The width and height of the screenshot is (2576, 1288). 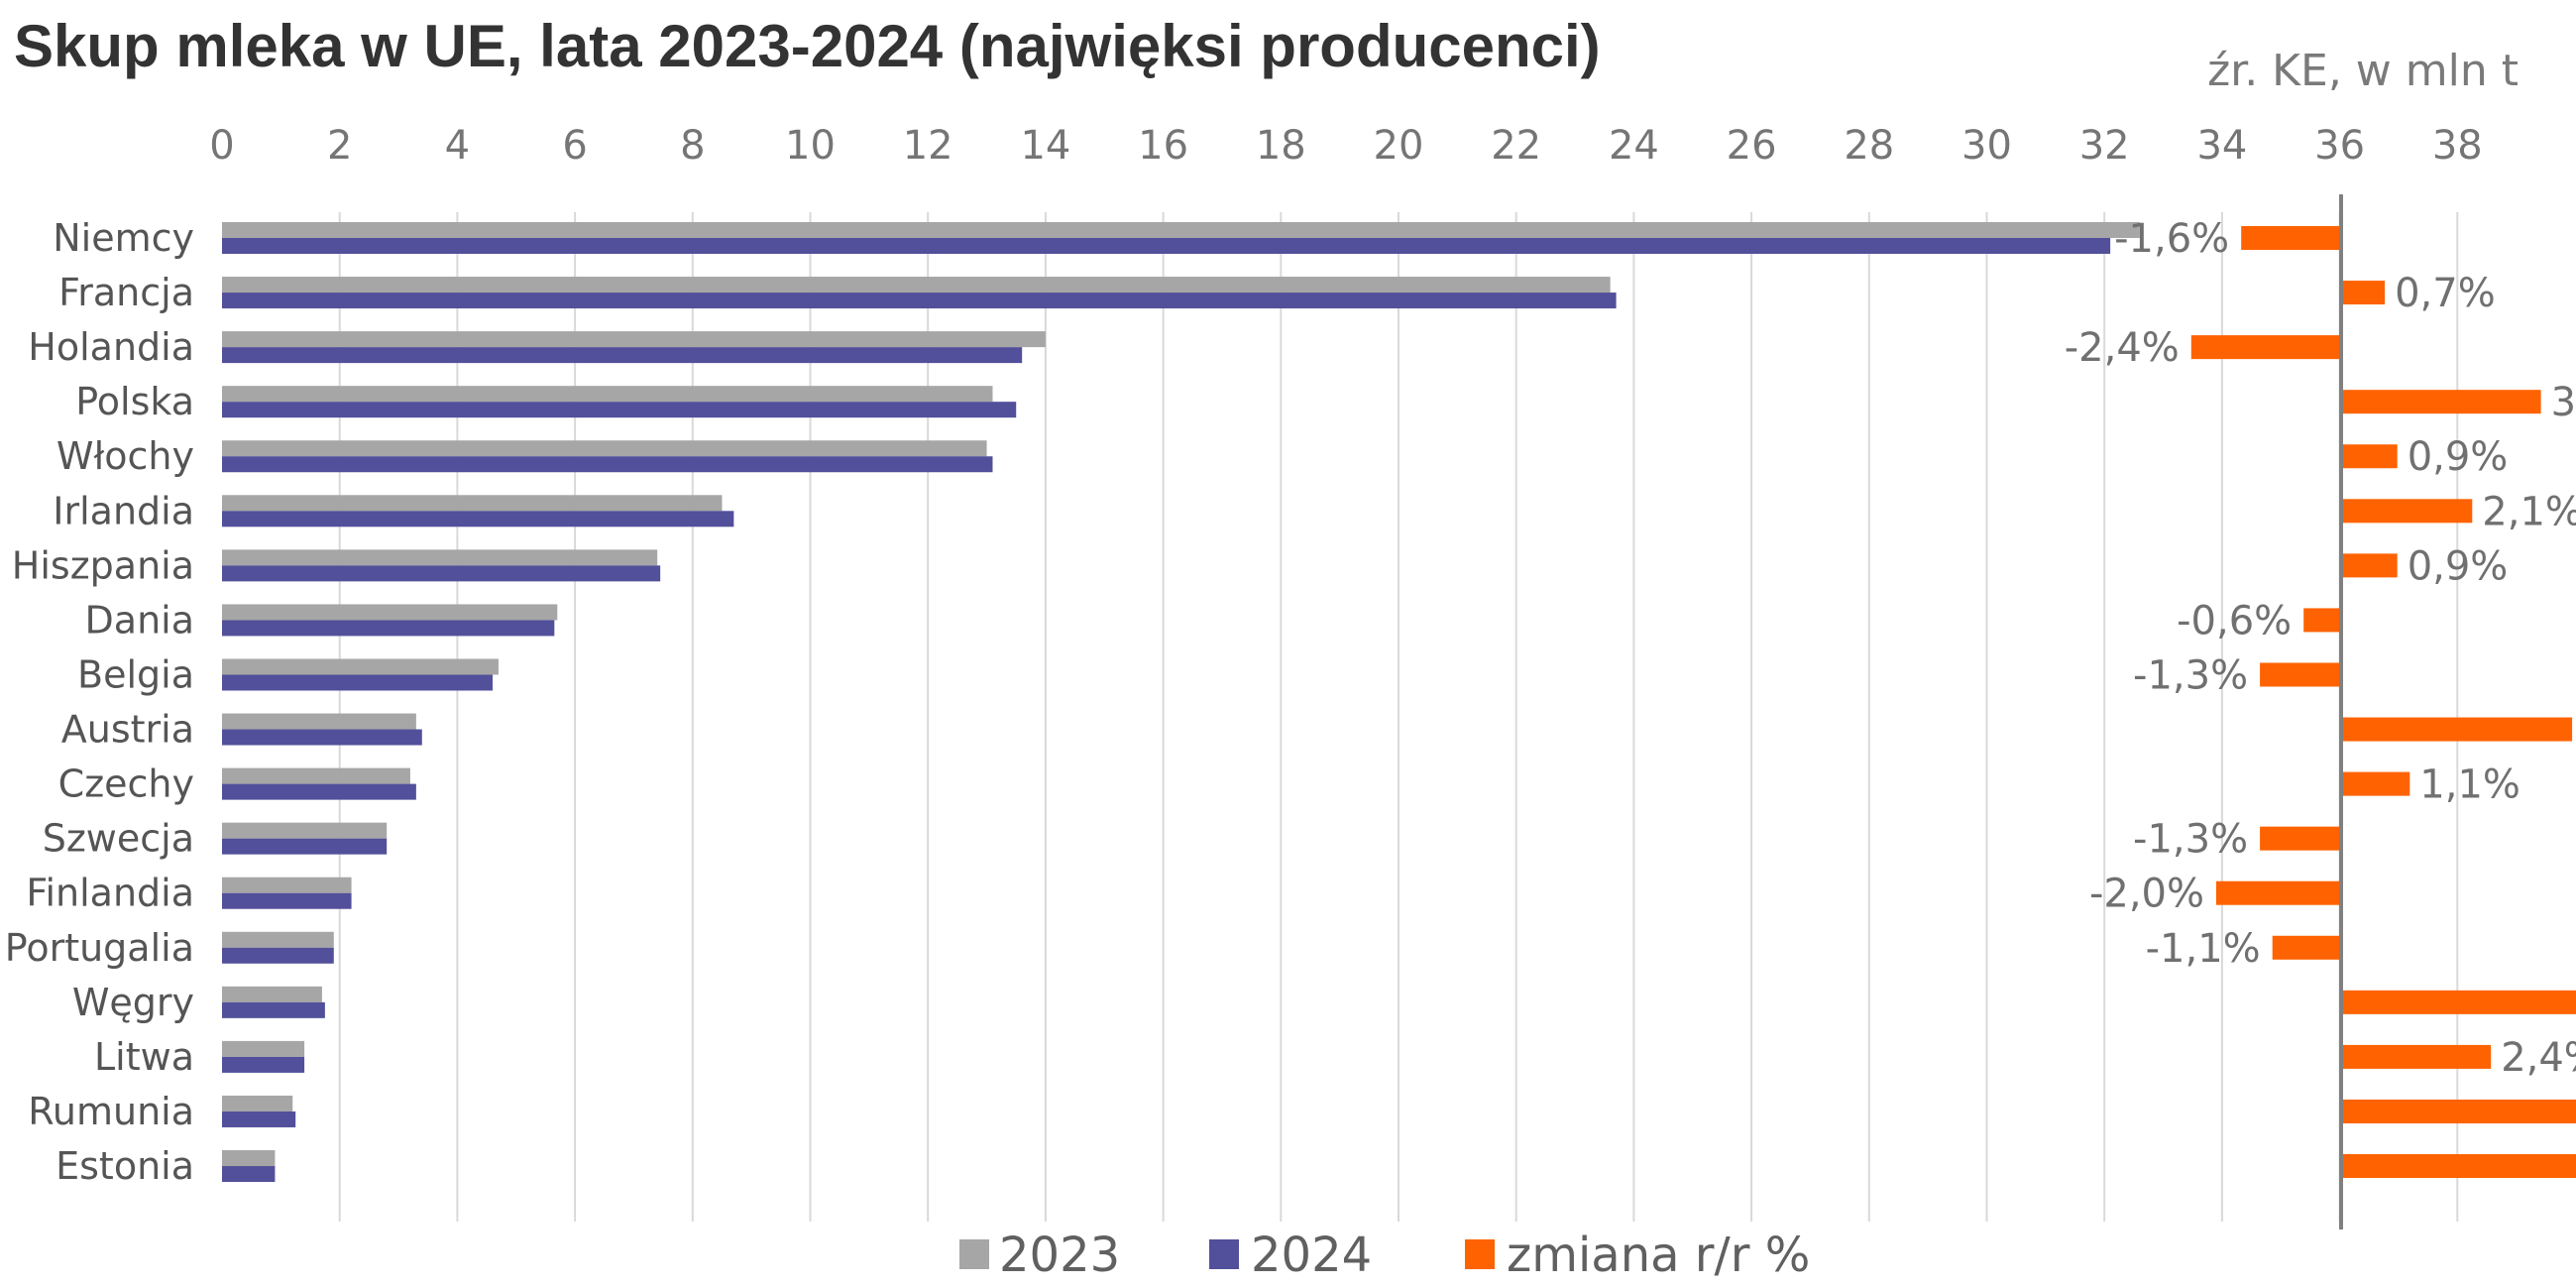 I want to click on category-label: Belgia, so click(x=135, y=674).